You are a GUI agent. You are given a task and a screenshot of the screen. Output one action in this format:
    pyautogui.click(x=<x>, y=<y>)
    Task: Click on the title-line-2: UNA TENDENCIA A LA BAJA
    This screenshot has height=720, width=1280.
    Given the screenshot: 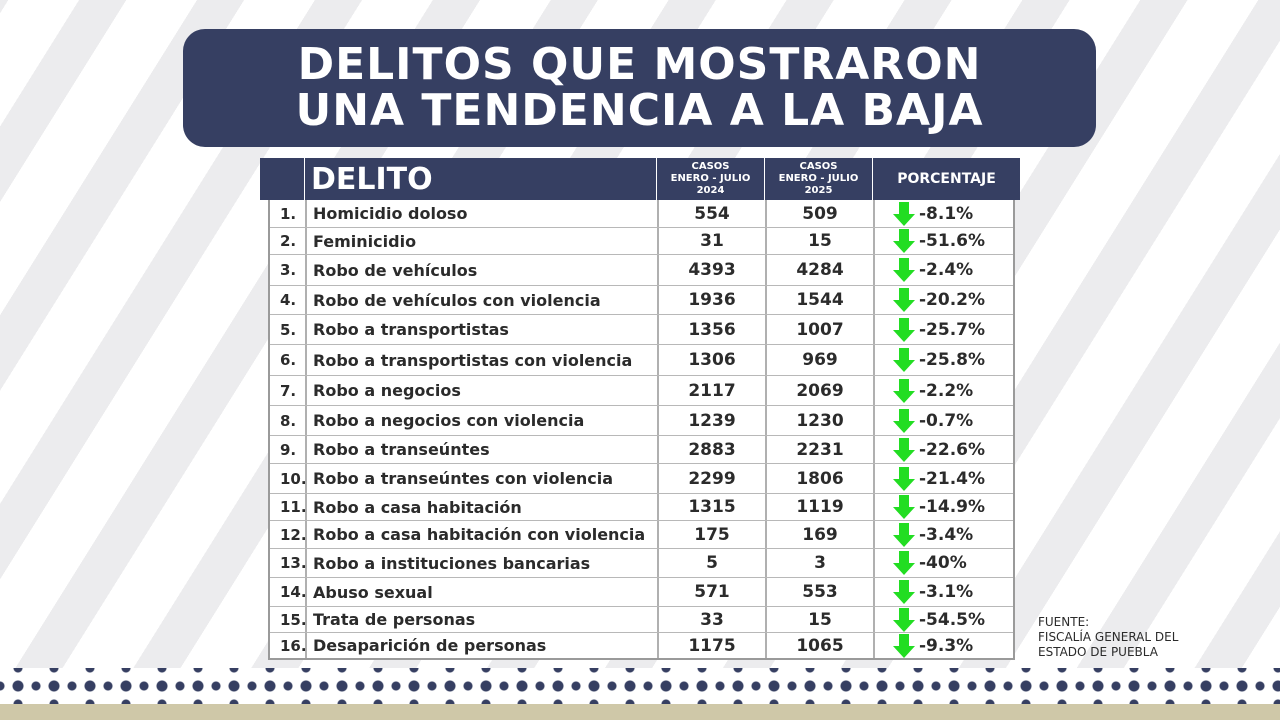 What is the action you would take?
    pyautogui.click(x=639, y=110)
    